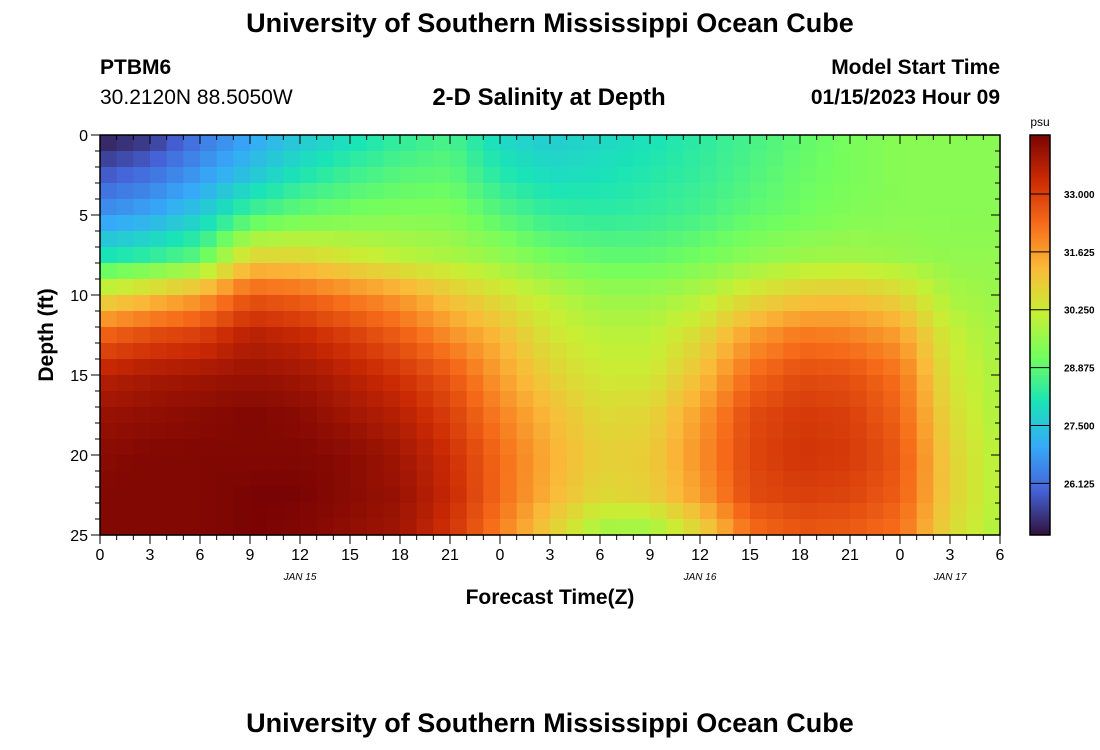  Describe the element at coordinates (300, 577) in the screenshot. I see `date-label: JAN 15` at that location.